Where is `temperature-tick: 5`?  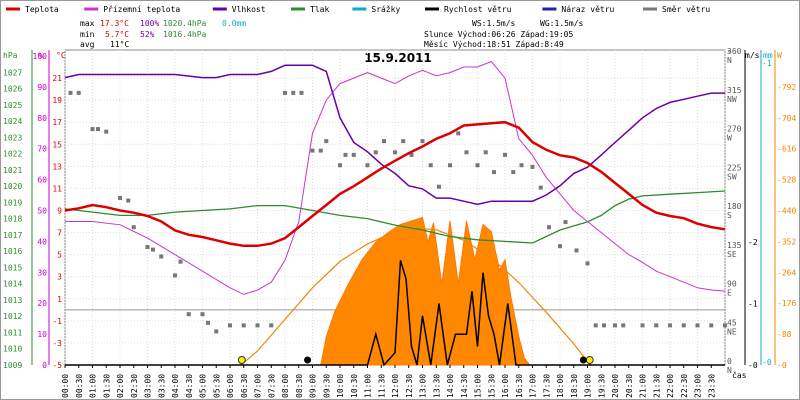 temperature-tick: 5 is located at coordinates (59, 255).